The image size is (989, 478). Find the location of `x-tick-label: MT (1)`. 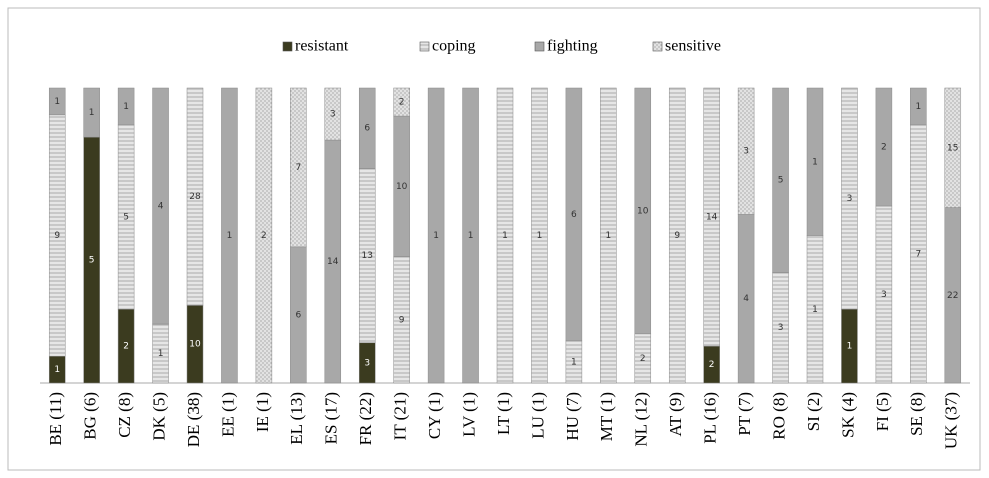

x-tick-label: MT (1) is located at coordinates (606, 416).